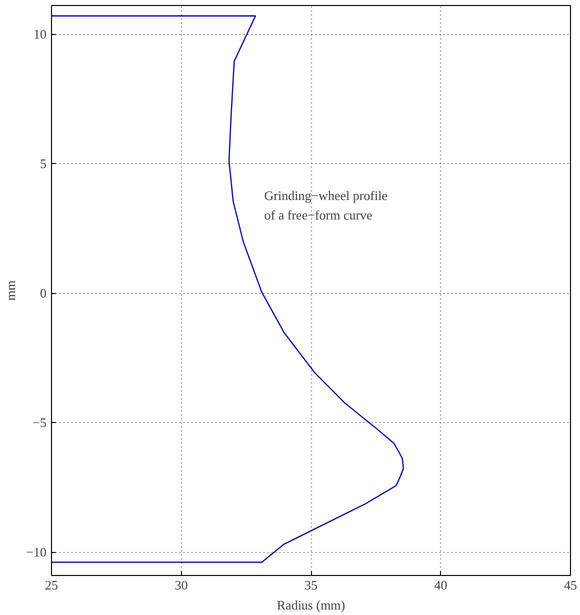 This screenshot has height=615, width=580. I want to click on y-tick-label: 10, so click(40, 34).